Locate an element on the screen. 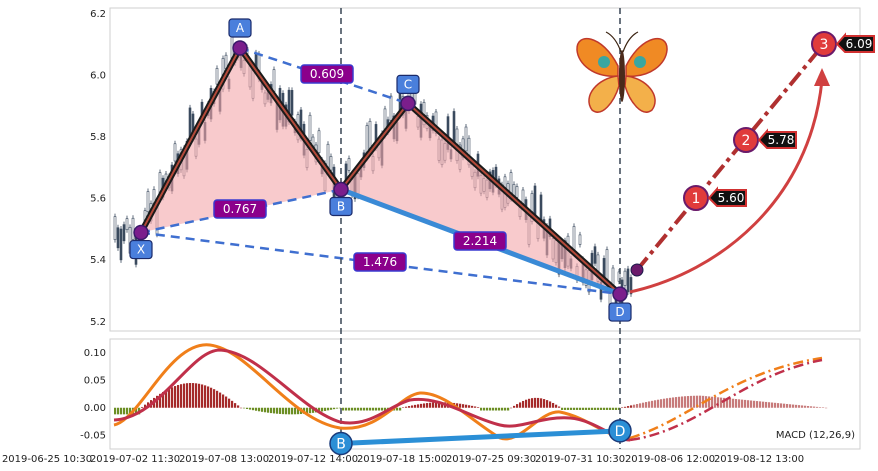  point-label-box is located at coordinates (408, 84).